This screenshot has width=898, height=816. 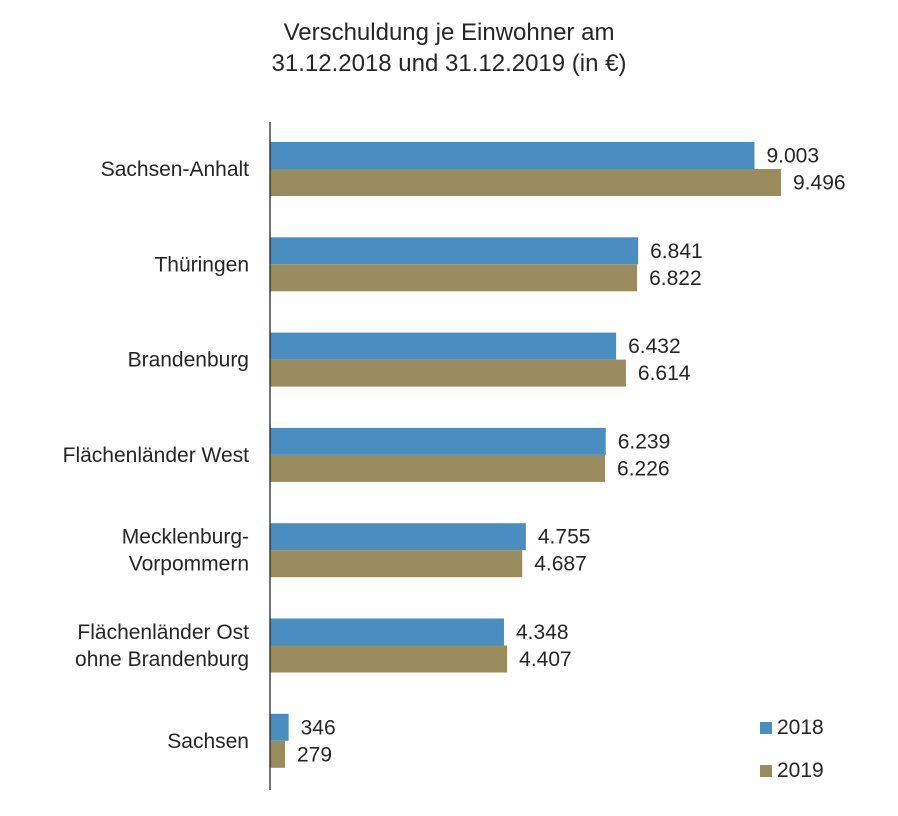 What do you see at coordinates (654, 346) in the screenshot?
I see `data-label-2018: 6.432` at bounding box center [654, 346].